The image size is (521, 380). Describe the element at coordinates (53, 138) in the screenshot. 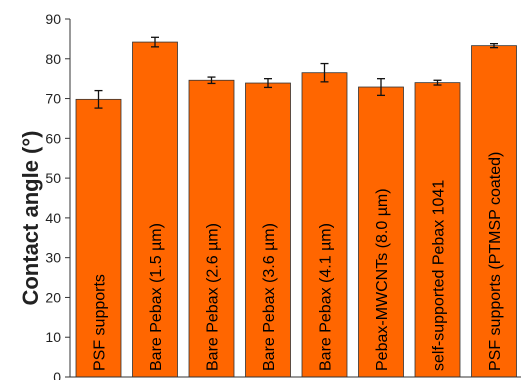

I see `y-tick-label: 60` at that location.